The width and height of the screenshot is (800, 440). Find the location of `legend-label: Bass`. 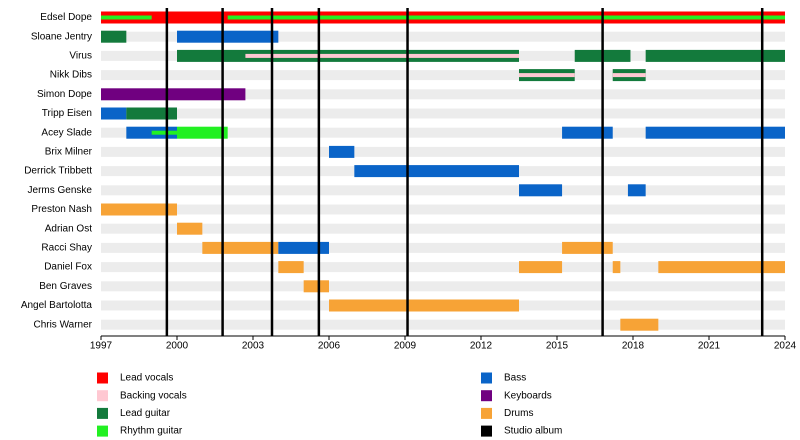

legend-label: Bass is located at coordinates (515, 378).